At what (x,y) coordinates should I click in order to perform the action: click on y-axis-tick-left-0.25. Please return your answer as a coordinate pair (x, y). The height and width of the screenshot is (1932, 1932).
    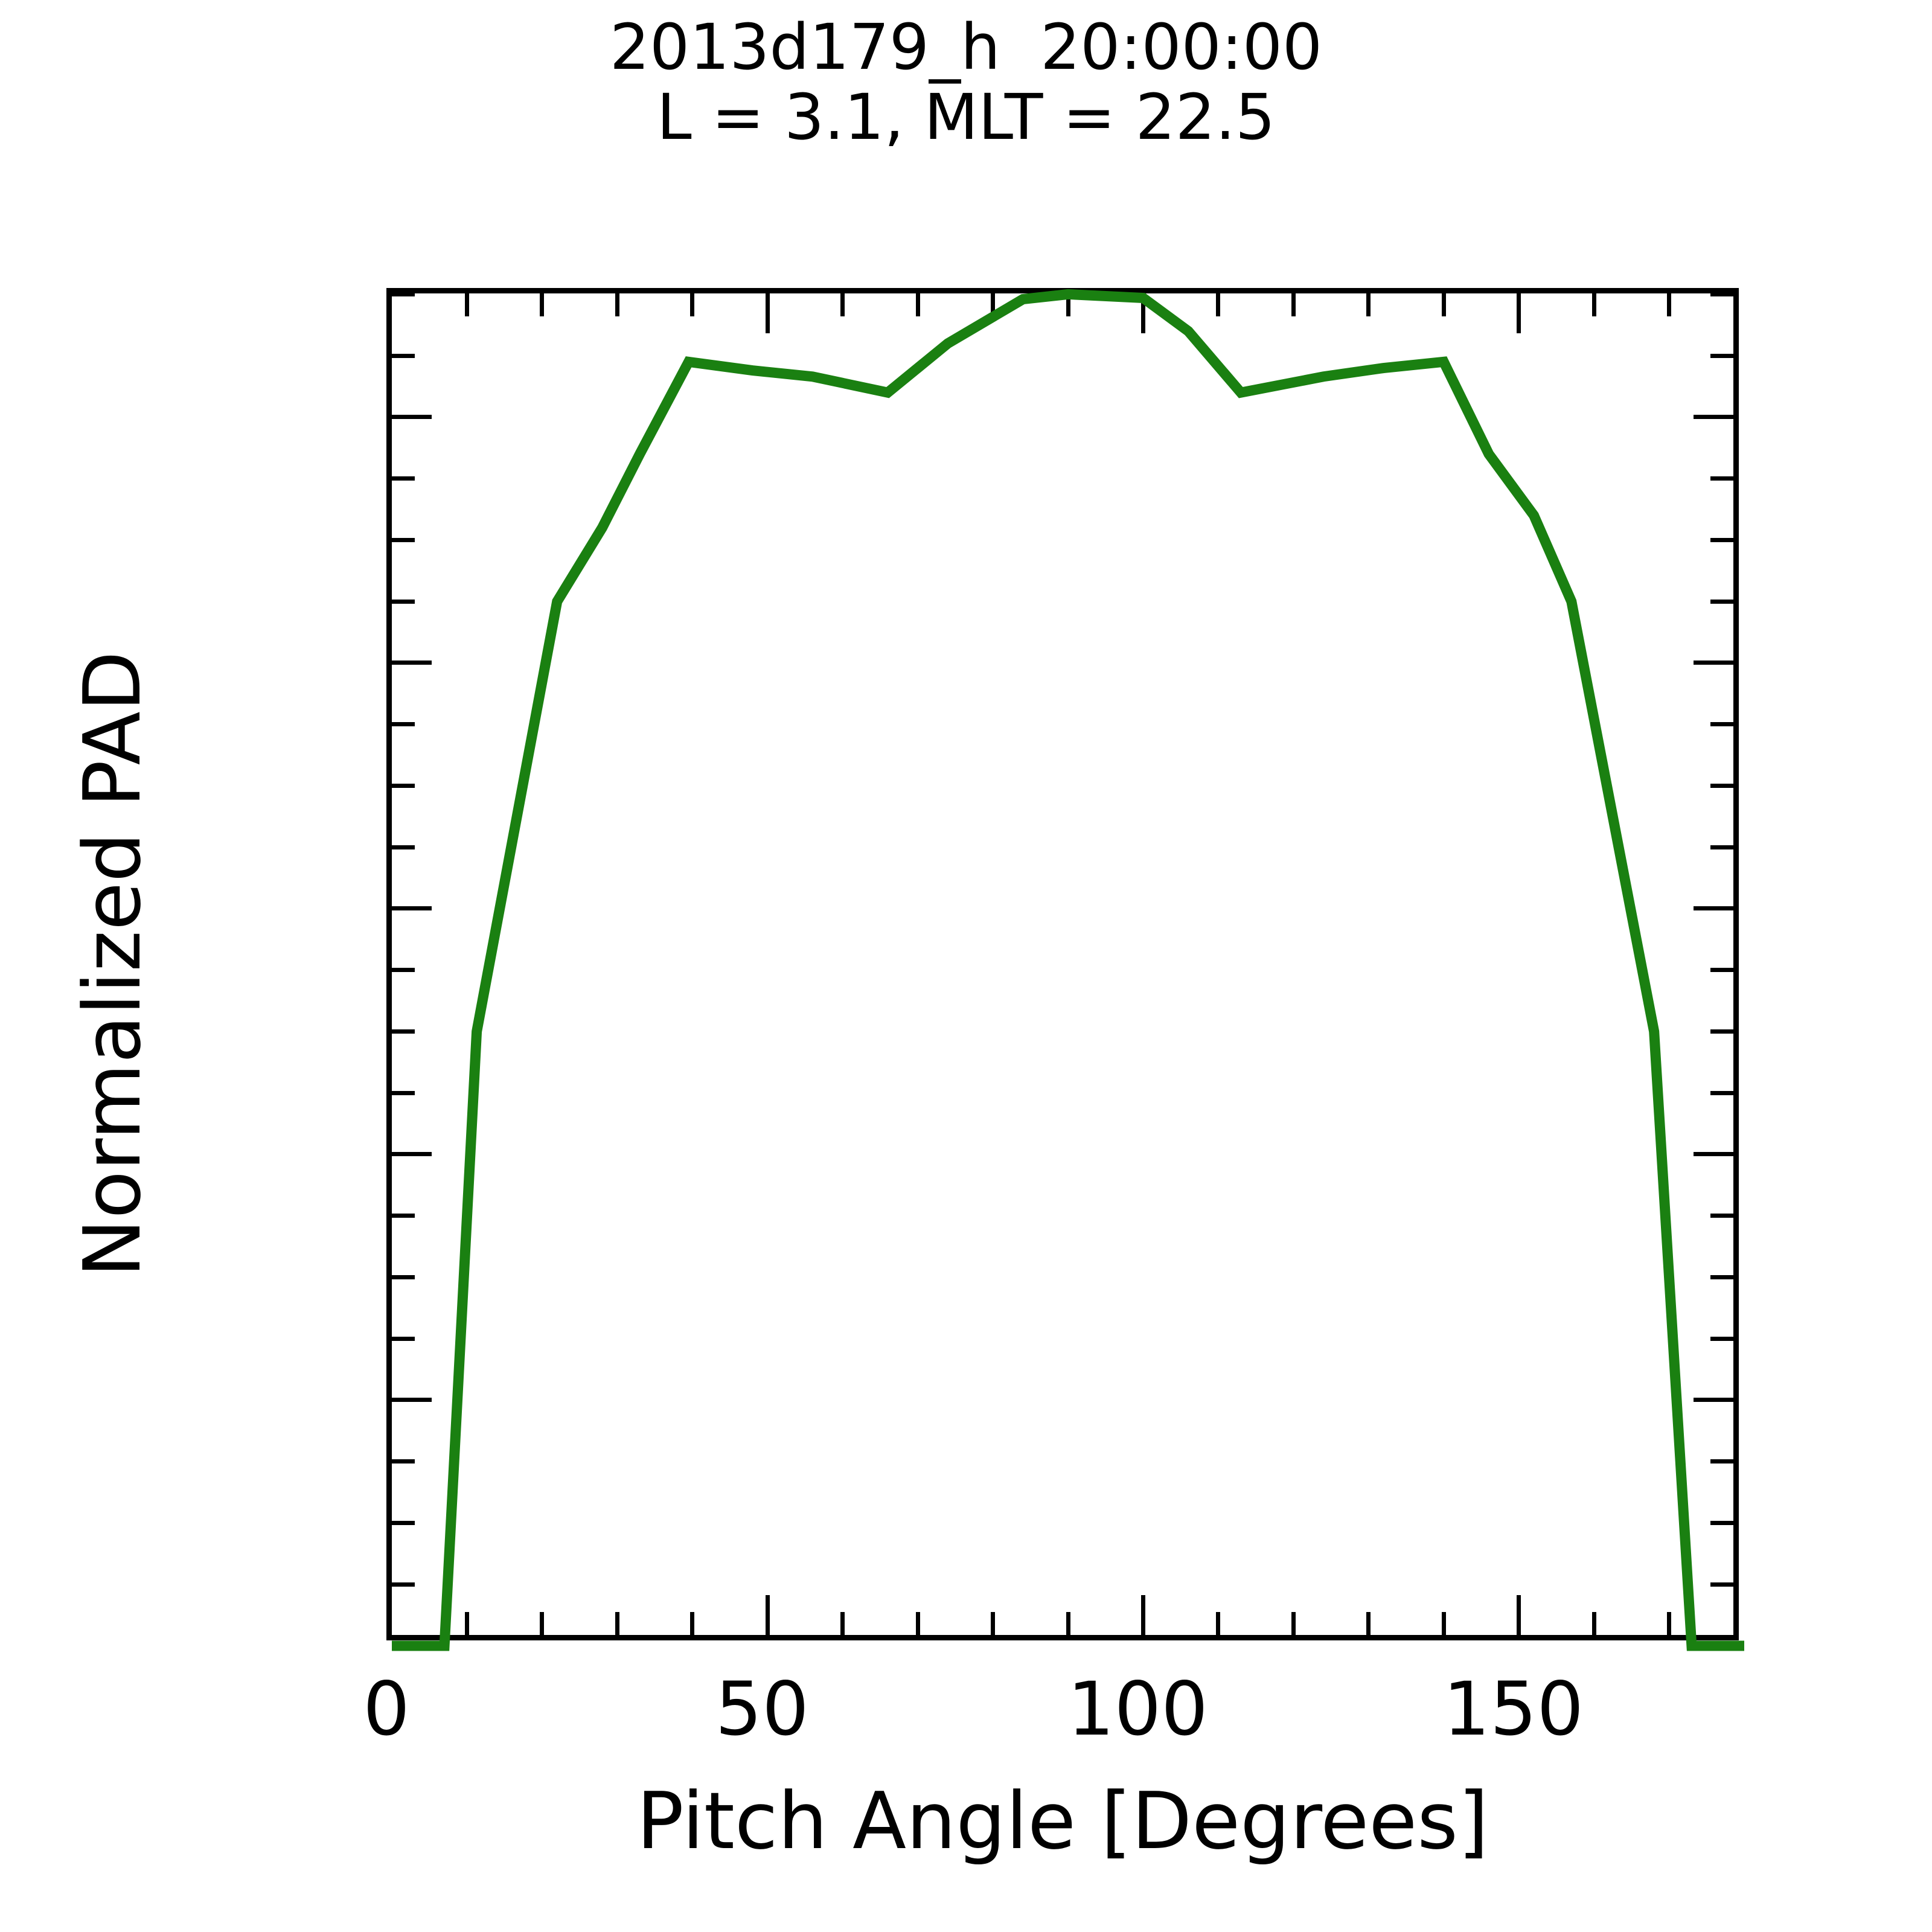
    Looking at the image, I should click on (403, 1338).